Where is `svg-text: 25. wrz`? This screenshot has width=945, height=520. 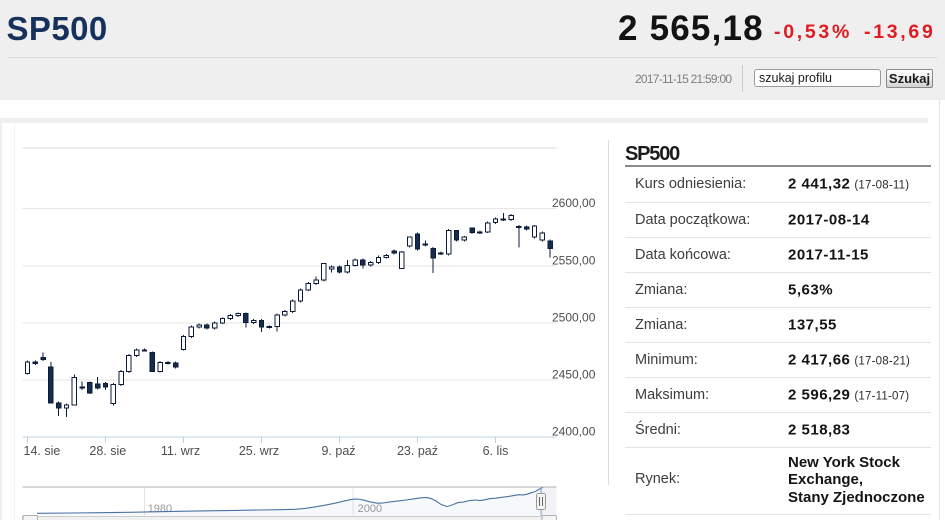
svg-text: 25. wrz is located at coordinates (259, 451).